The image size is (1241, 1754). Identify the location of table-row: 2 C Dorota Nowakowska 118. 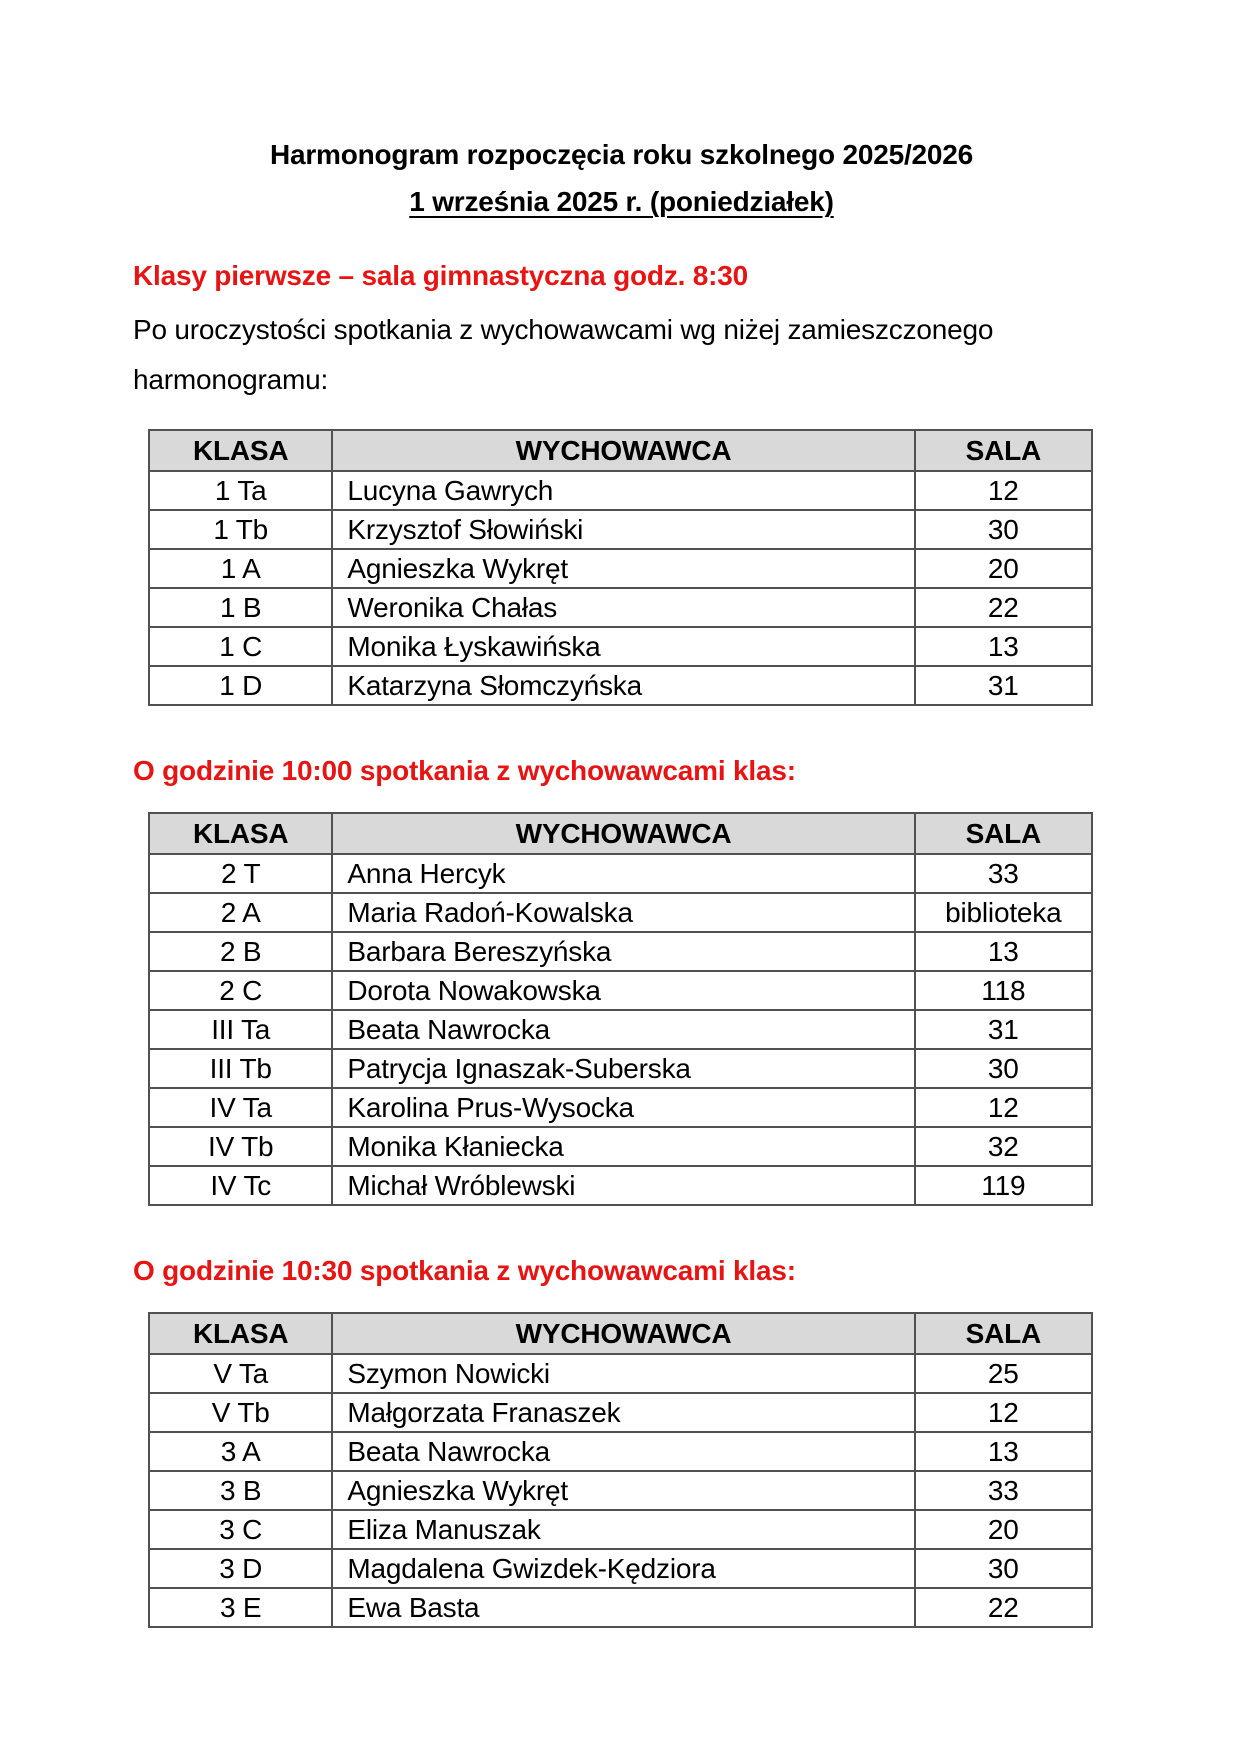
(620, 990).